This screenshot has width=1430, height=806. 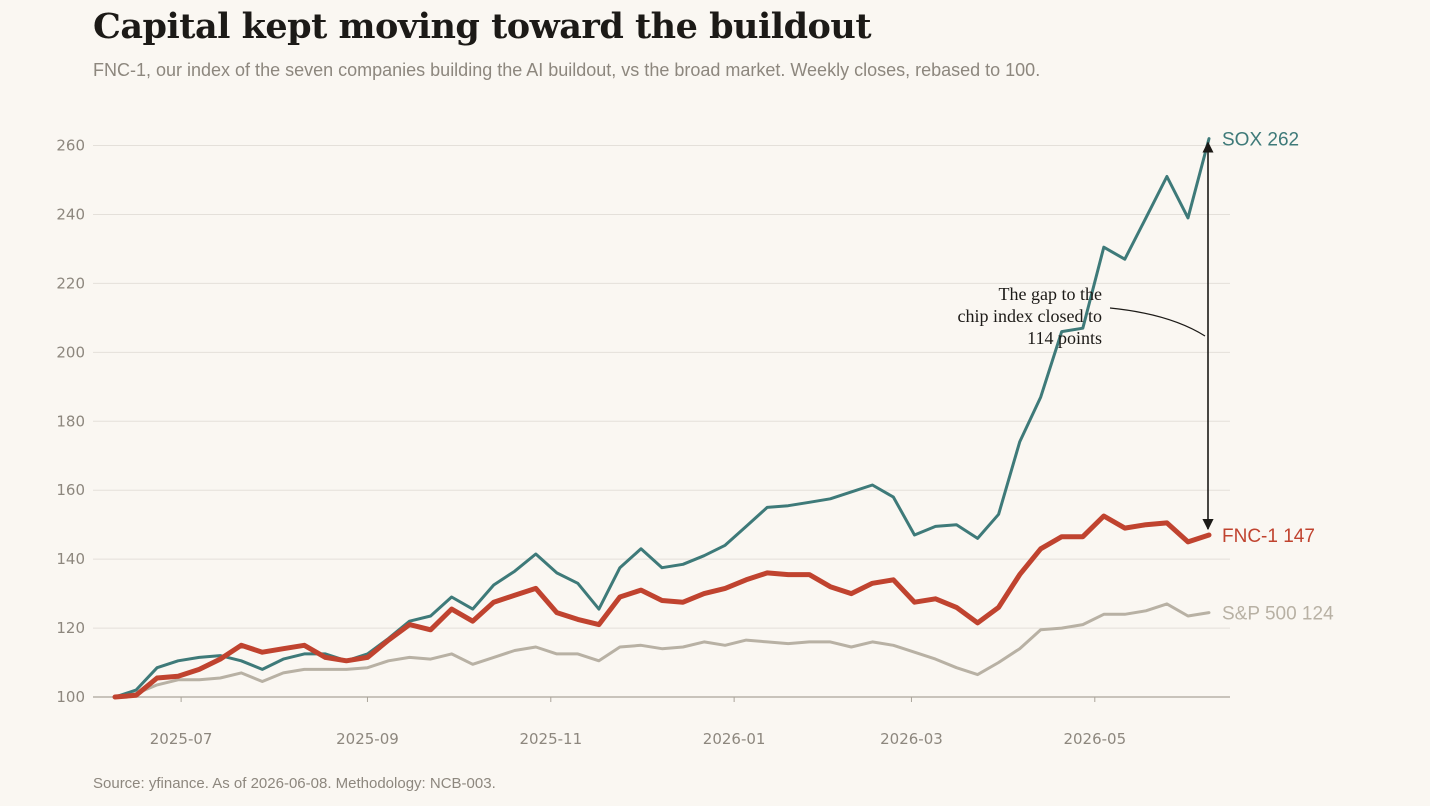 What do you see at coordinates (550, 739) in the screenshot?
I see `x-tick-label: 2025-11` at bounding box center [550, 739].